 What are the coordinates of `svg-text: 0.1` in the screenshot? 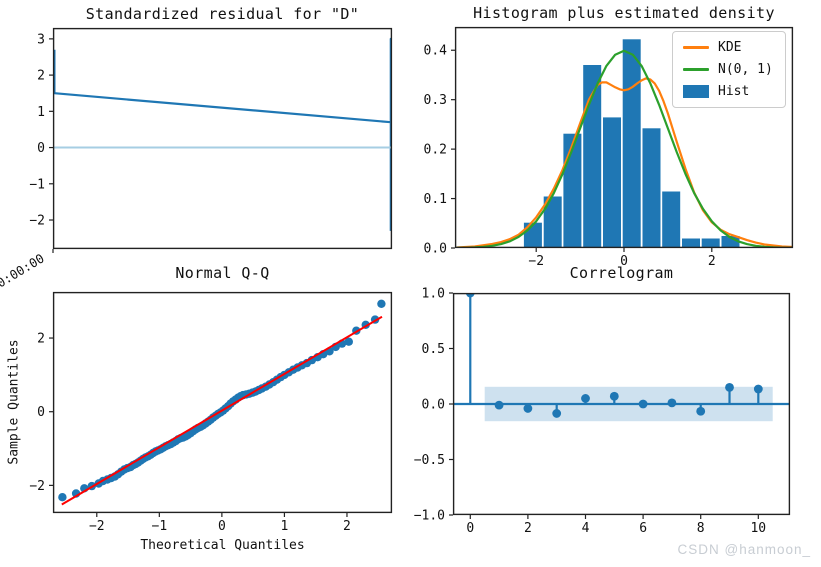 It's located at (435, 199).